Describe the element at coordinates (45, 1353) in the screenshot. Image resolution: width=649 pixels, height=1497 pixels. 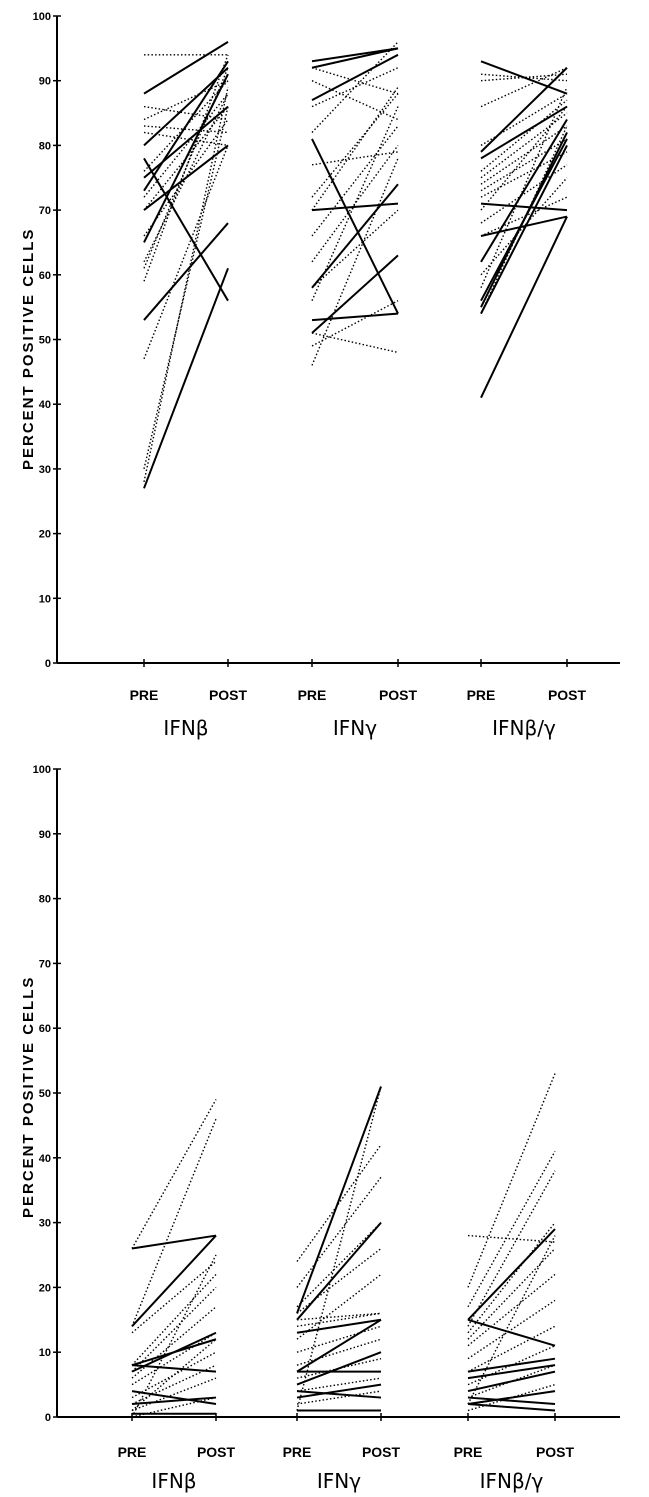
I see `y-tick-label: 10` at that location.